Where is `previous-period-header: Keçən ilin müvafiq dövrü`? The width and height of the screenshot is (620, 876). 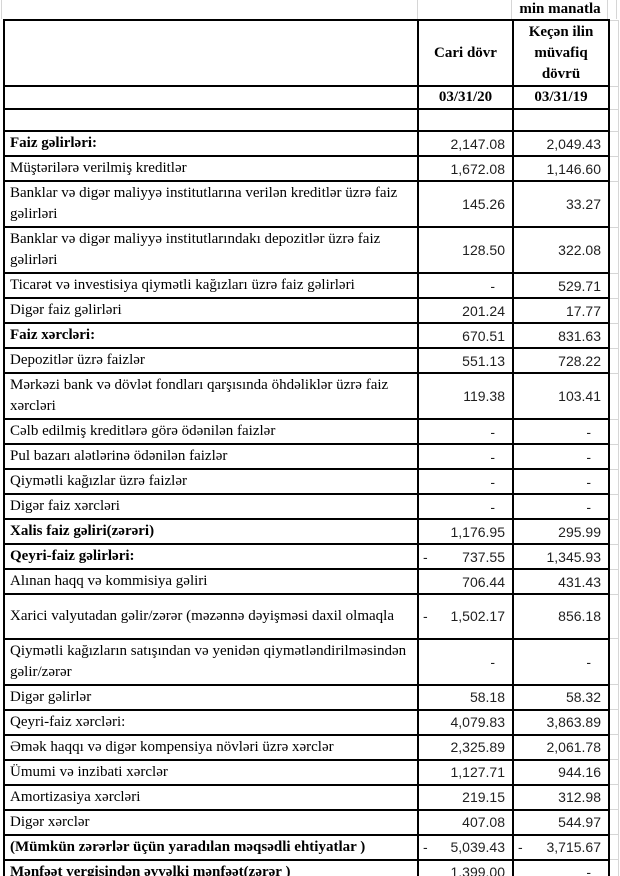 previous-period-header: Keçən ilin müvafiq dövrü is located at coordinates (561, 53).